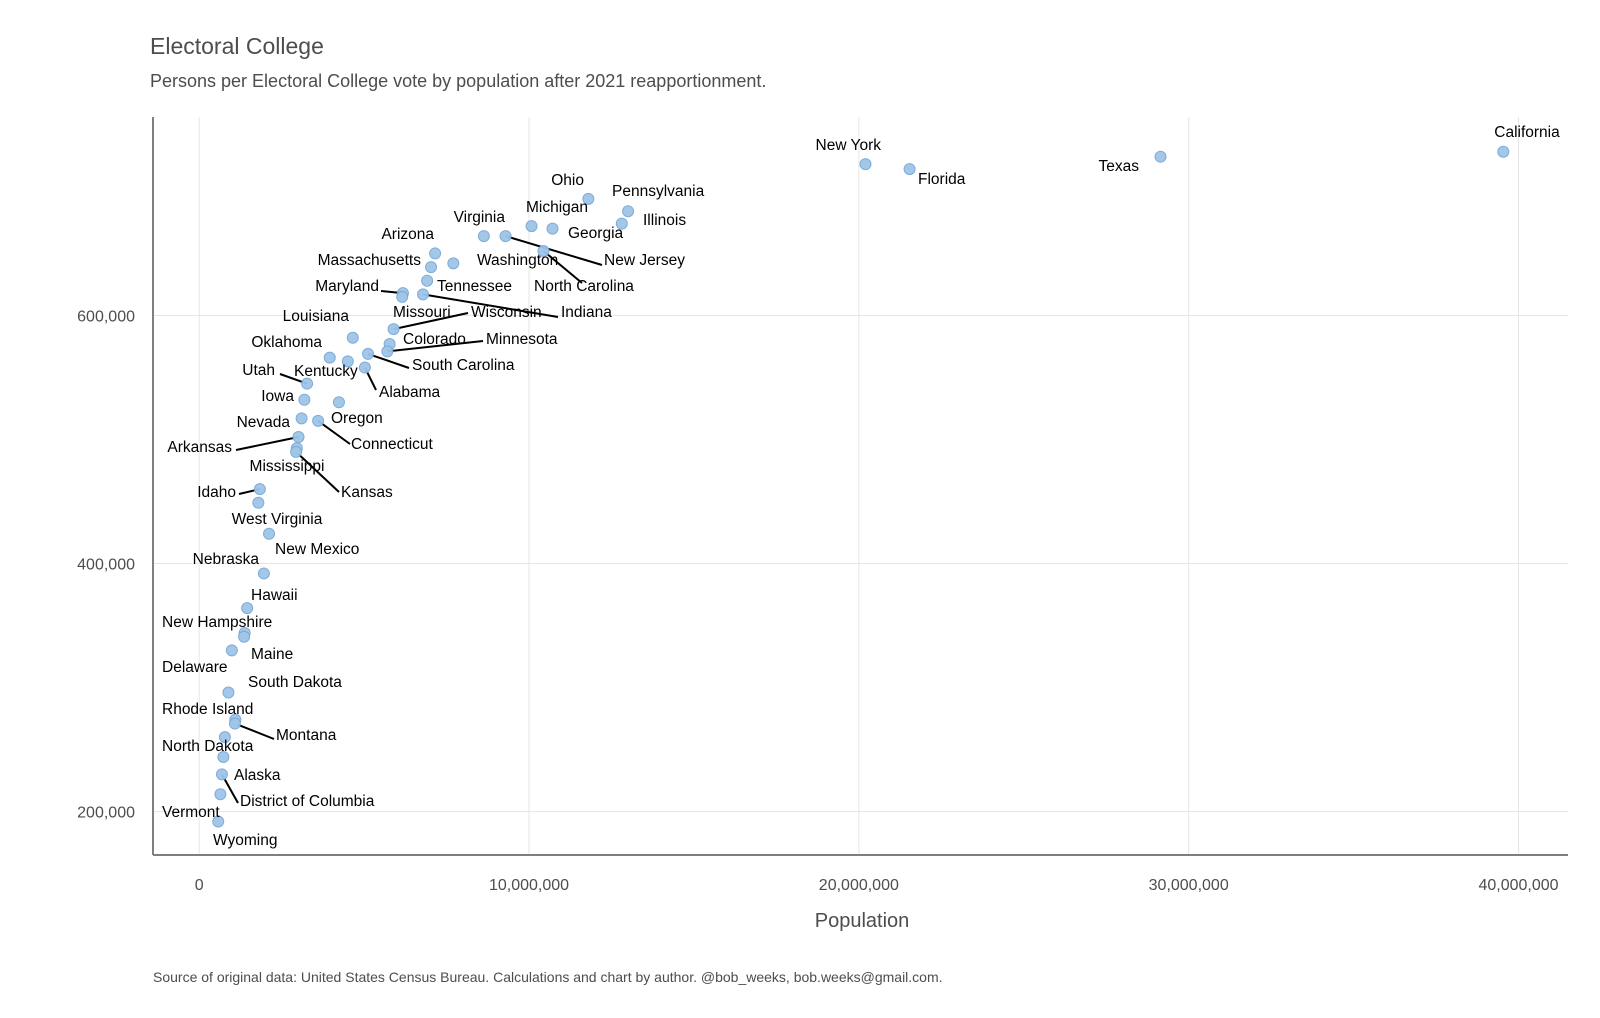  Describe the element at coordinates (254, 731) in the screenshot. I see `leader-line-montana` at that location.